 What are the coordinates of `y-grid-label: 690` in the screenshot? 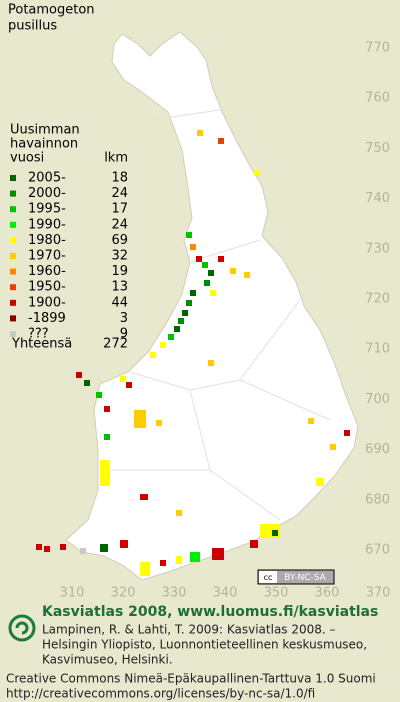 It's located at (377, 449).